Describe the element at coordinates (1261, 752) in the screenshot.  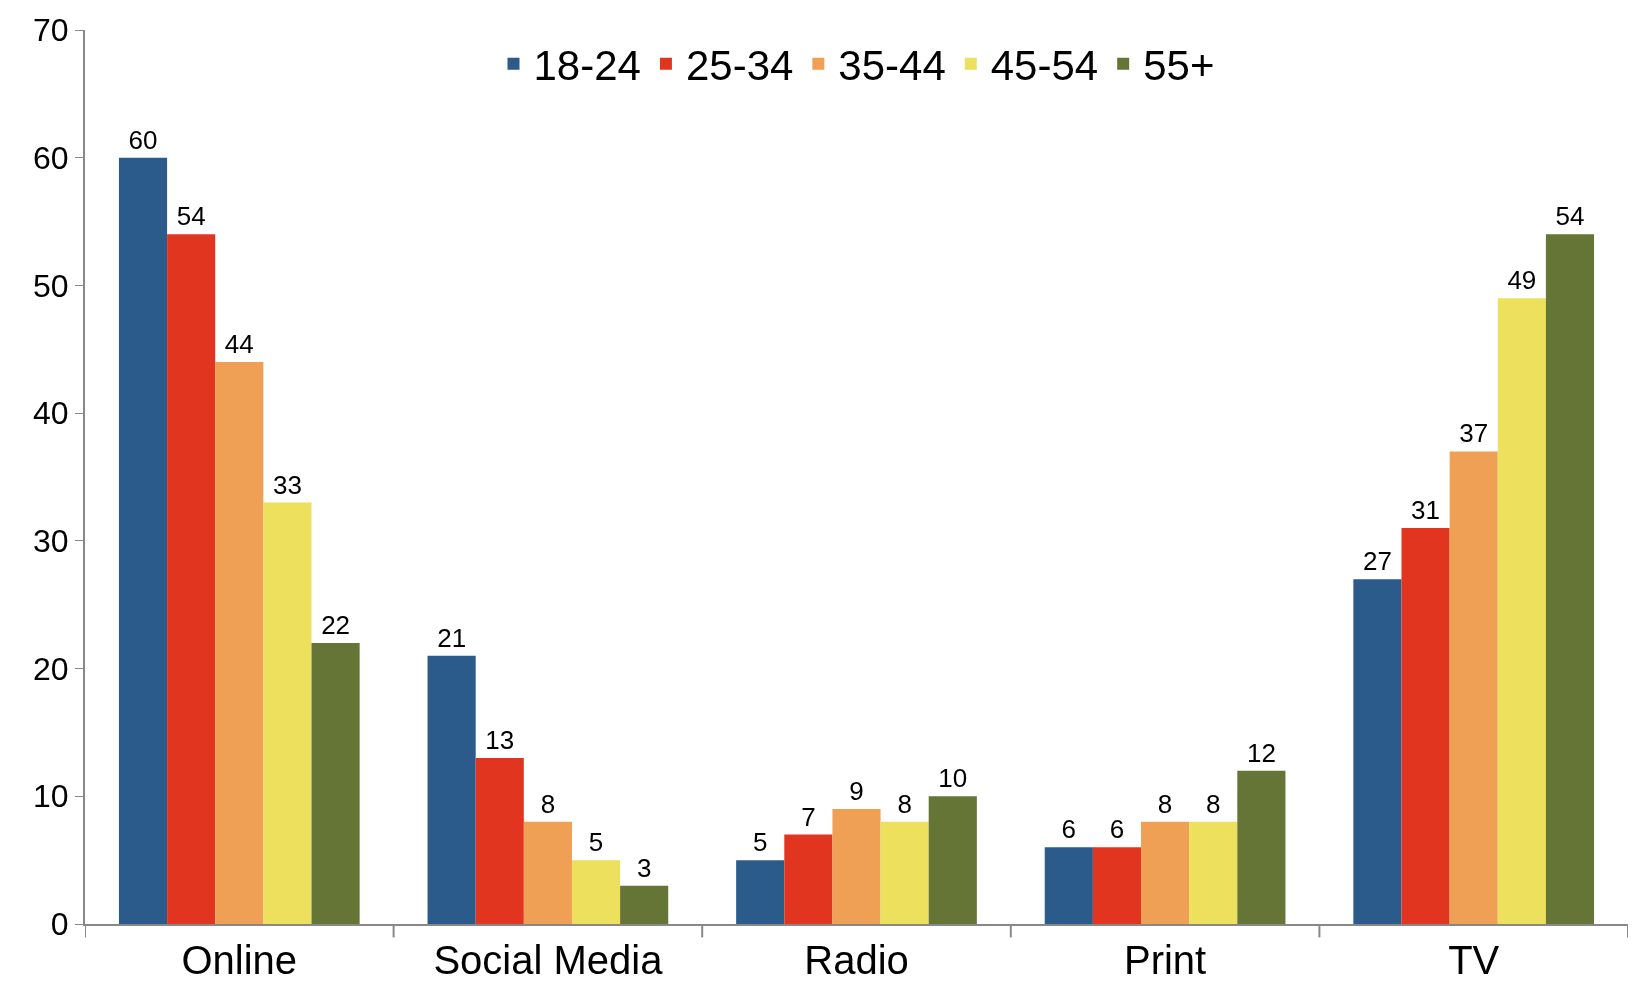
I see `data-label: 12` at that location.